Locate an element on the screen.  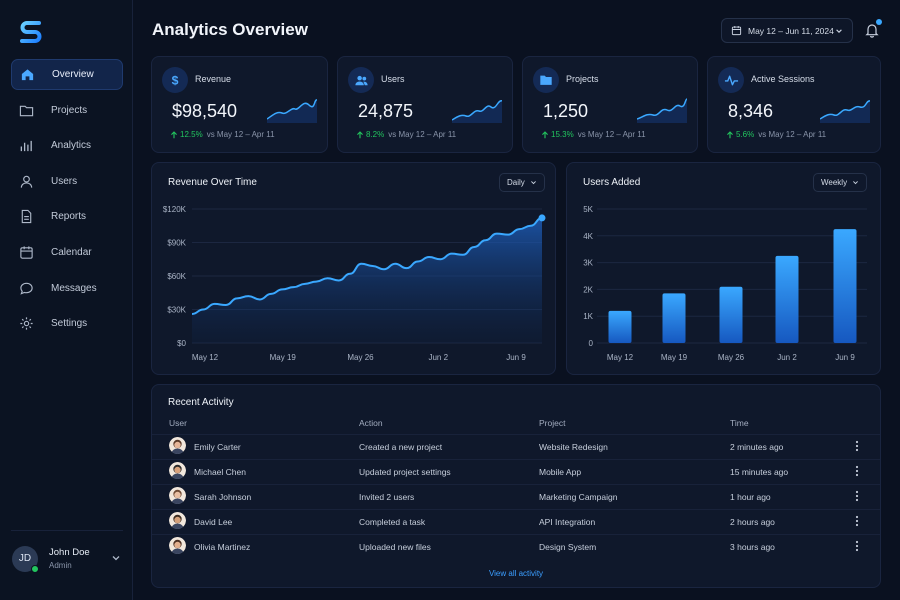
revenue-interval-dropdown: Daily is located at coordinates (522, 182).